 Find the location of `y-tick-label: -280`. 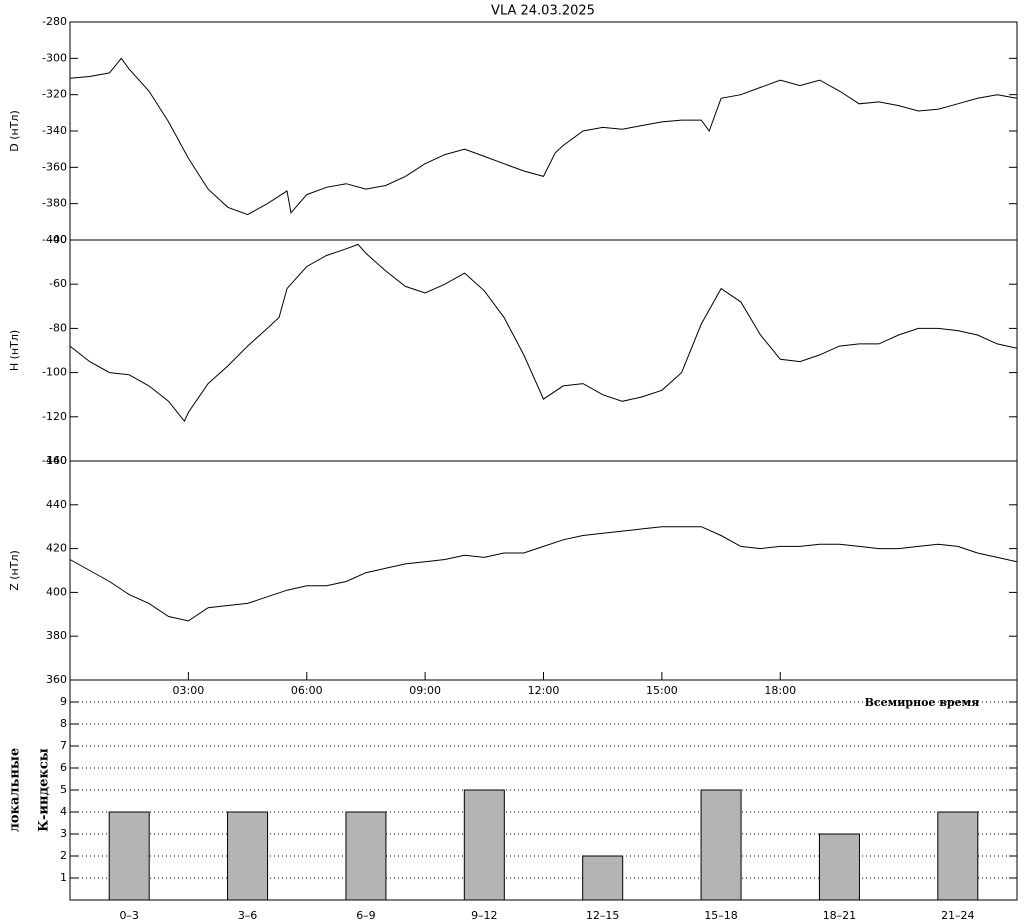

y-tick-label: -280 is located at coordinates (54, 21).